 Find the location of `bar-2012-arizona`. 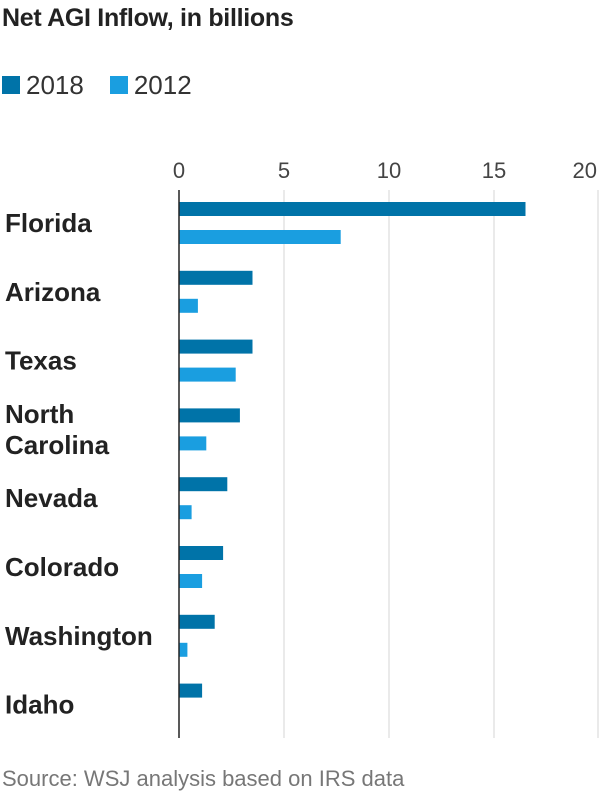

bar-2012-arizona is located at coordinates (188, 305).